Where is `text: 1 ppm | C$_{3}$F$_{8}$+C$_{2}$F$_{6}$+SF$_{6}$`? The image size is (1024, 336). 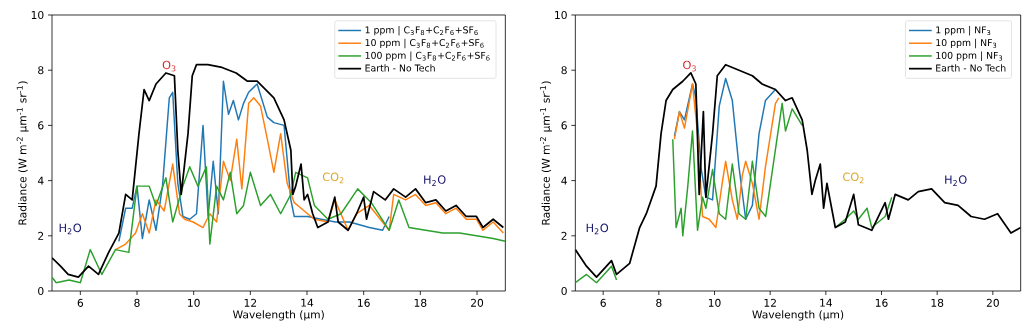 text: 1 ppm | C$_{3}$F$_{8}$+C$_{2}$F$_{6}$+SF$_{6}$ is located at coordinates (421, 31).